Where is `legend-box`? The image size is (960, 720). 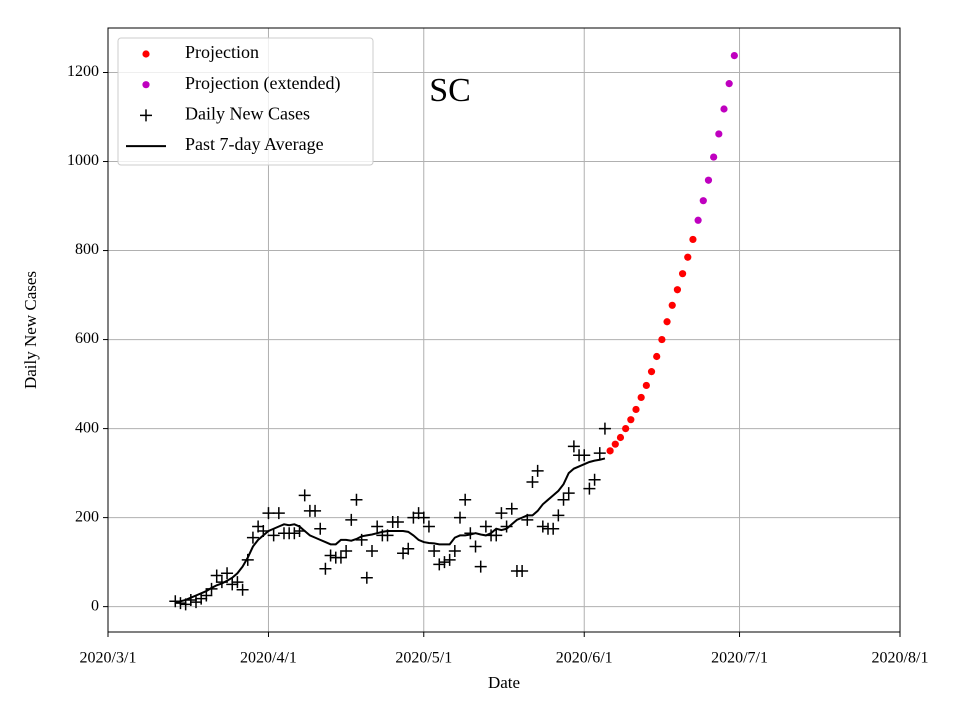 legend-box is located at coordinates (245, 101).